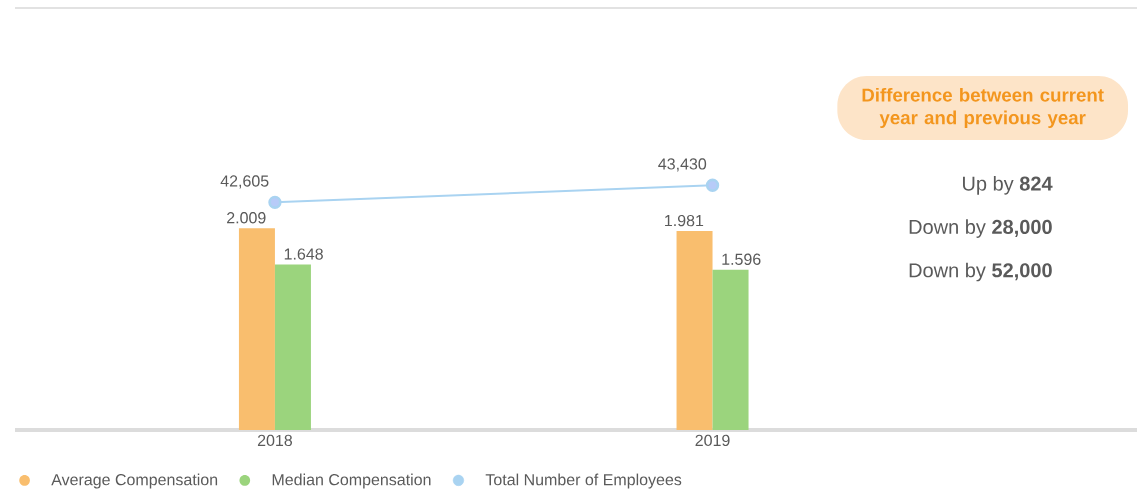 The width and height of the screenshot is (1137, 496). What do you see at coordinates (583, 481) in the screenshot?
I see `legend-label: Total Number of Employees` at bounding box center [583, 481].